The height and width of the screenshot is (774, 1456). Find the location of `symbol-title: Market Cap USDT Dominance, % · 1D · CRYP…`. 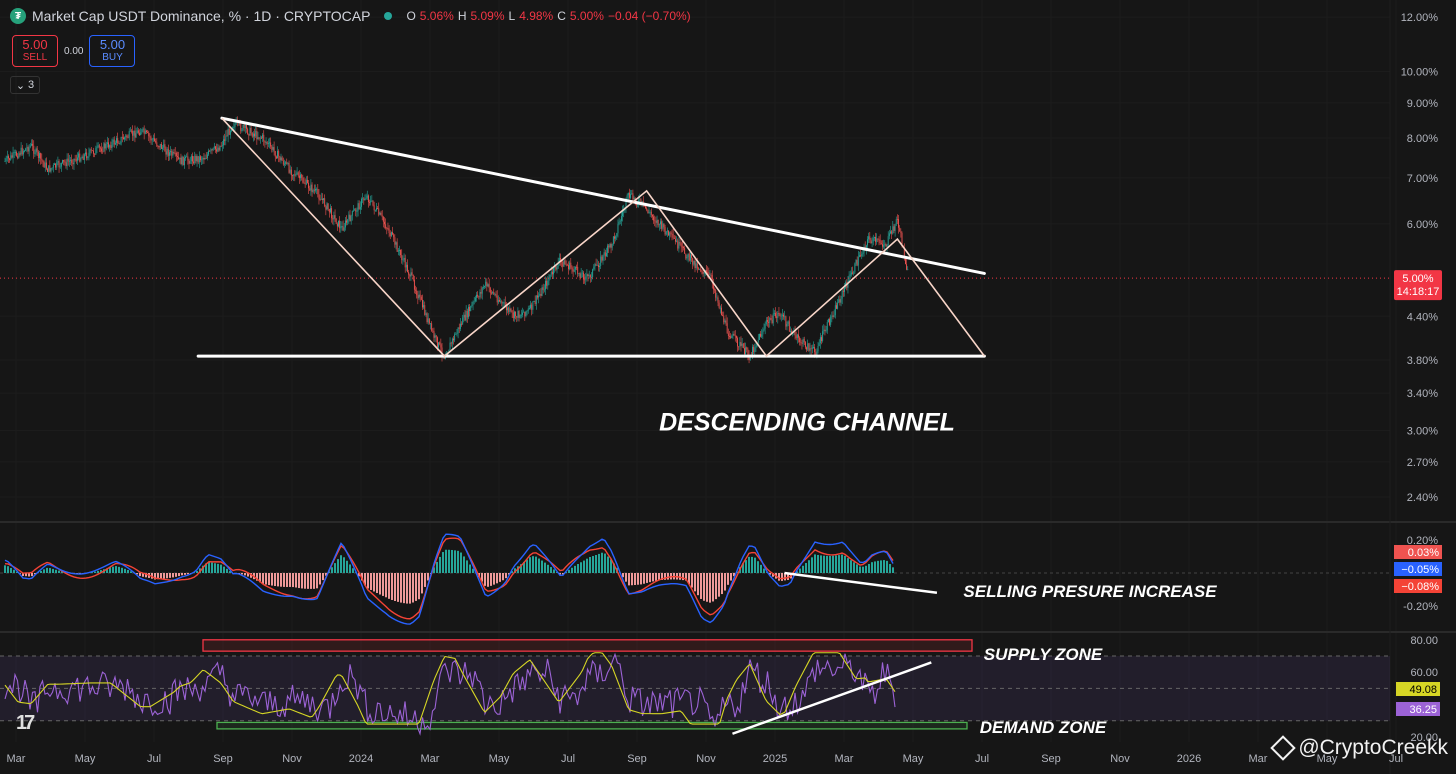

symbol-title: Market Cap USDT Dominance, % · 1D · CRYP… is located at coordinates (201, 16).